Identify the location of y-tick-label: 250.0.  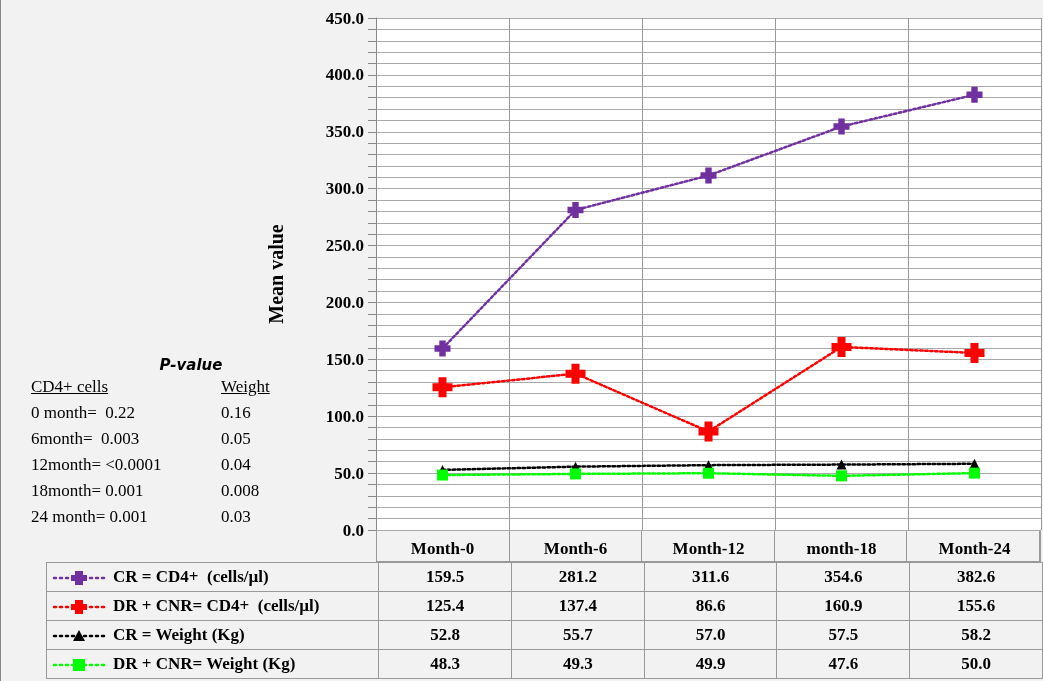
(344, 246).